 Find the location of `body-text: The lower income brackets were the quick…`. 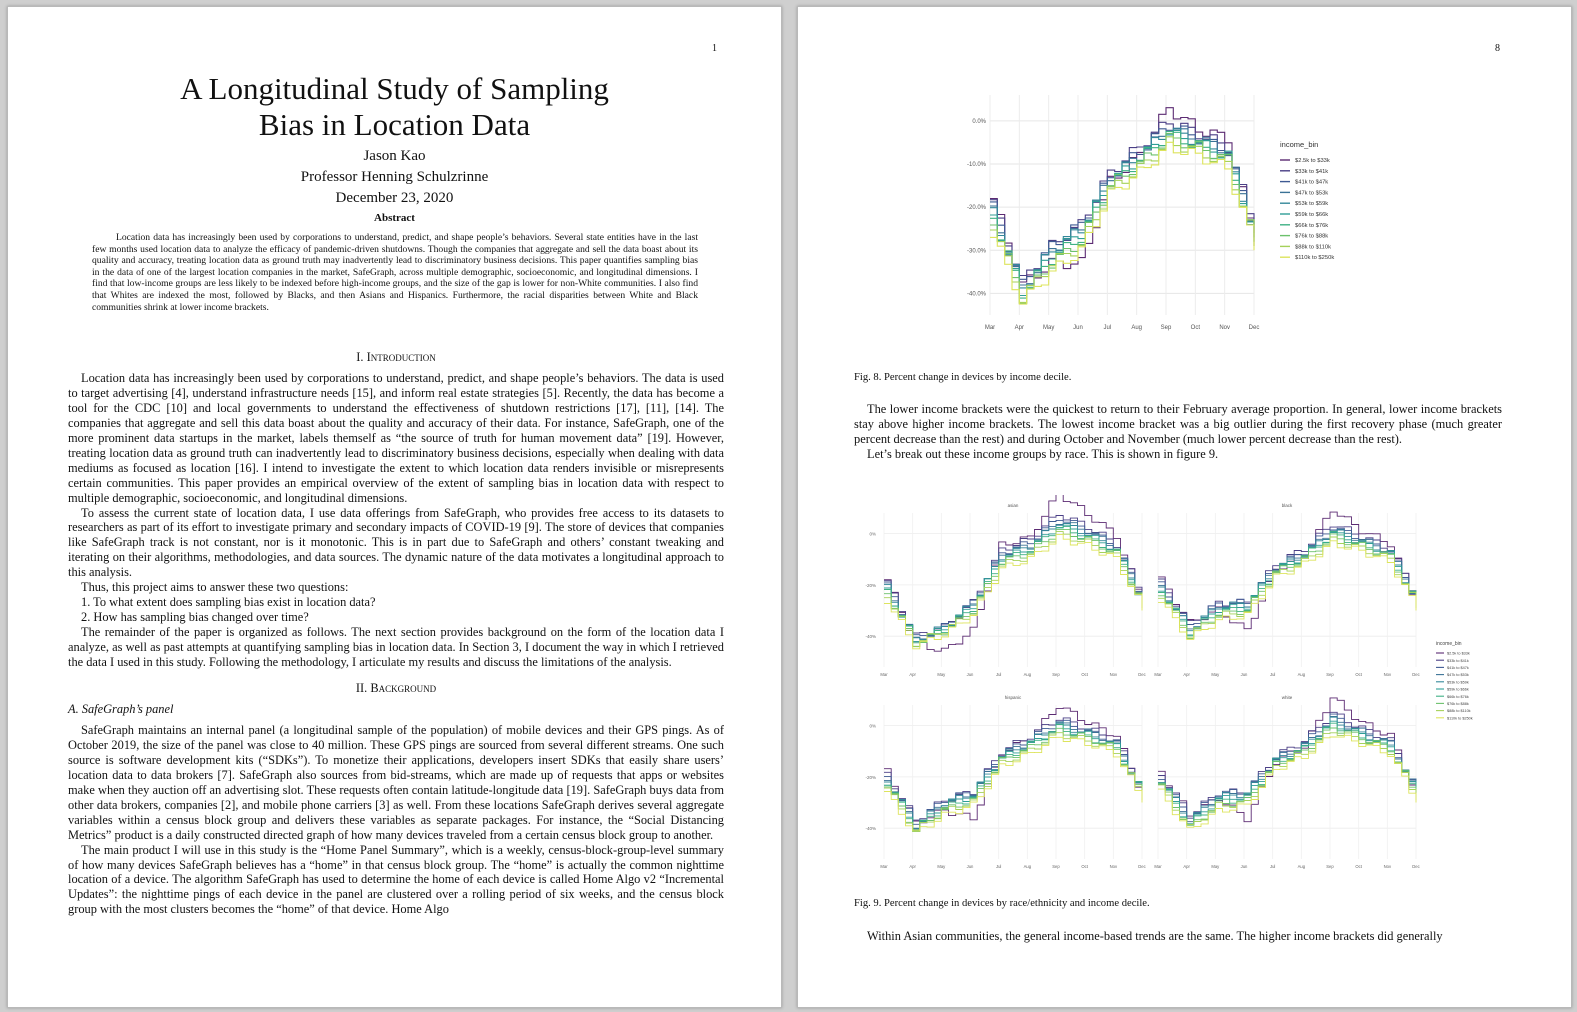

body-text: The lower income brackets were the quick… is located at coordinates (1178, 432).